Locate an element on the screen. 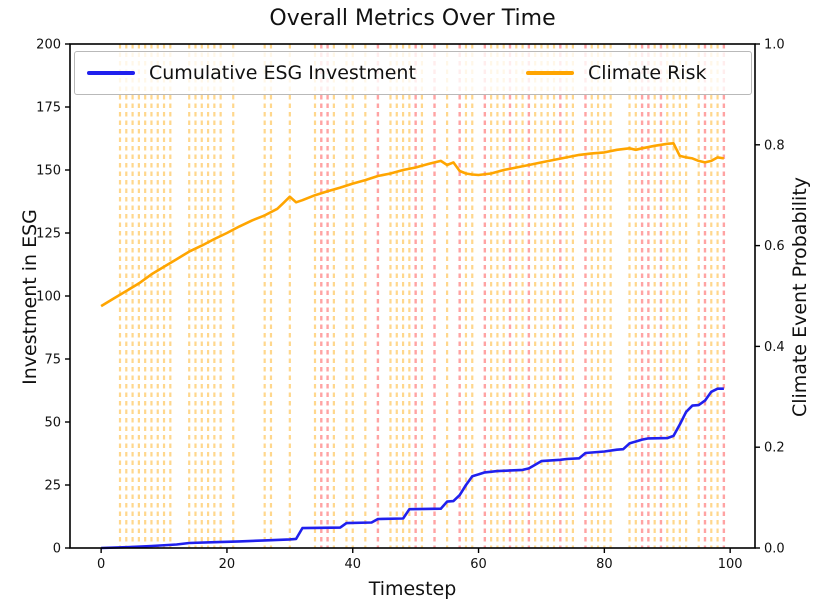 The image size is (830, 613). legend: Cumulative ESG Investment Climate Risk is located at coordinates (413, 73).